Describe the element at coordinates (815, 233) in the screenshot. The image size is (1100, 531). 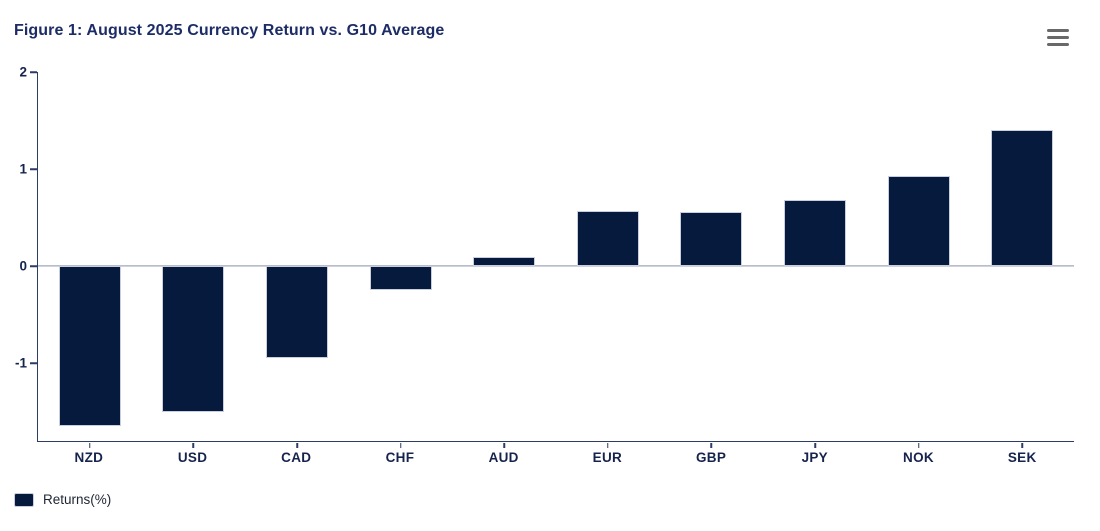
I see `bar-JPY` at that location.